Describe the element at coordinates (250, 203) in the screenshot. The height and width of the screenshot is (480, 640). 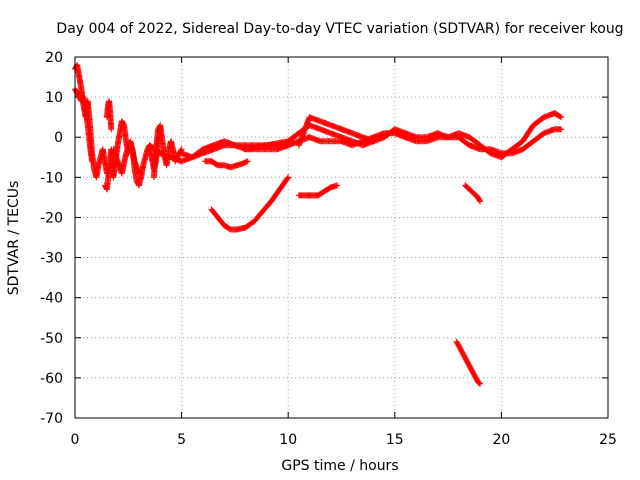
I see `series-bowl-6to10` at that location.